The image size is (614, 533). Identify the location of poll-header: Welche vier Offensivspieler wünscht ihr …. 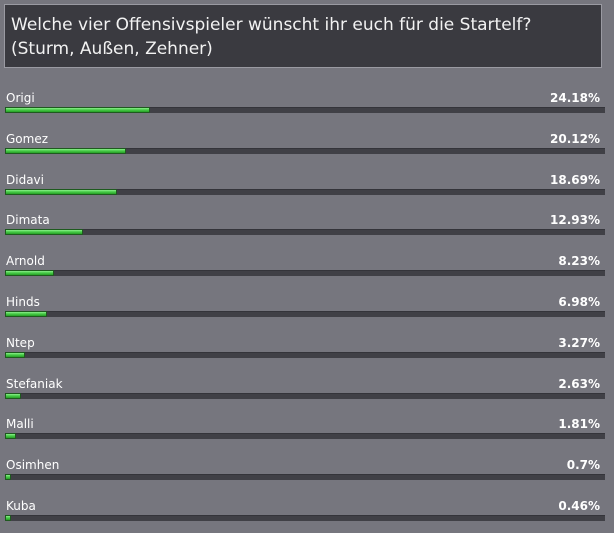
(303, 36).